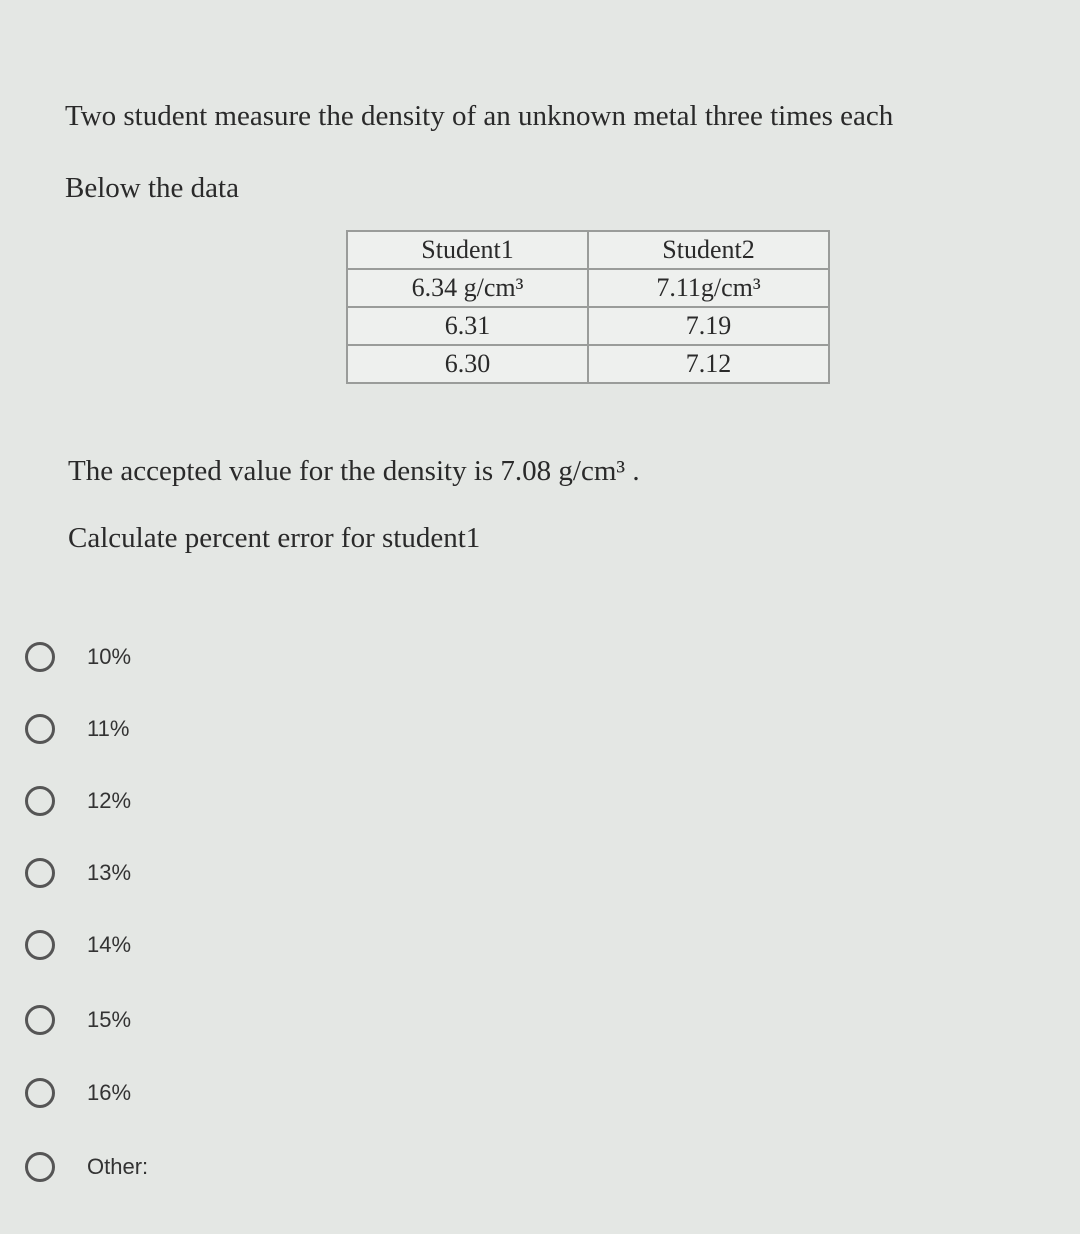 The width and height of the screenshot is (1080, 1234). Describe the element at coordinates (78, 945) in the screenshot. I see `option: 14%` at that location.